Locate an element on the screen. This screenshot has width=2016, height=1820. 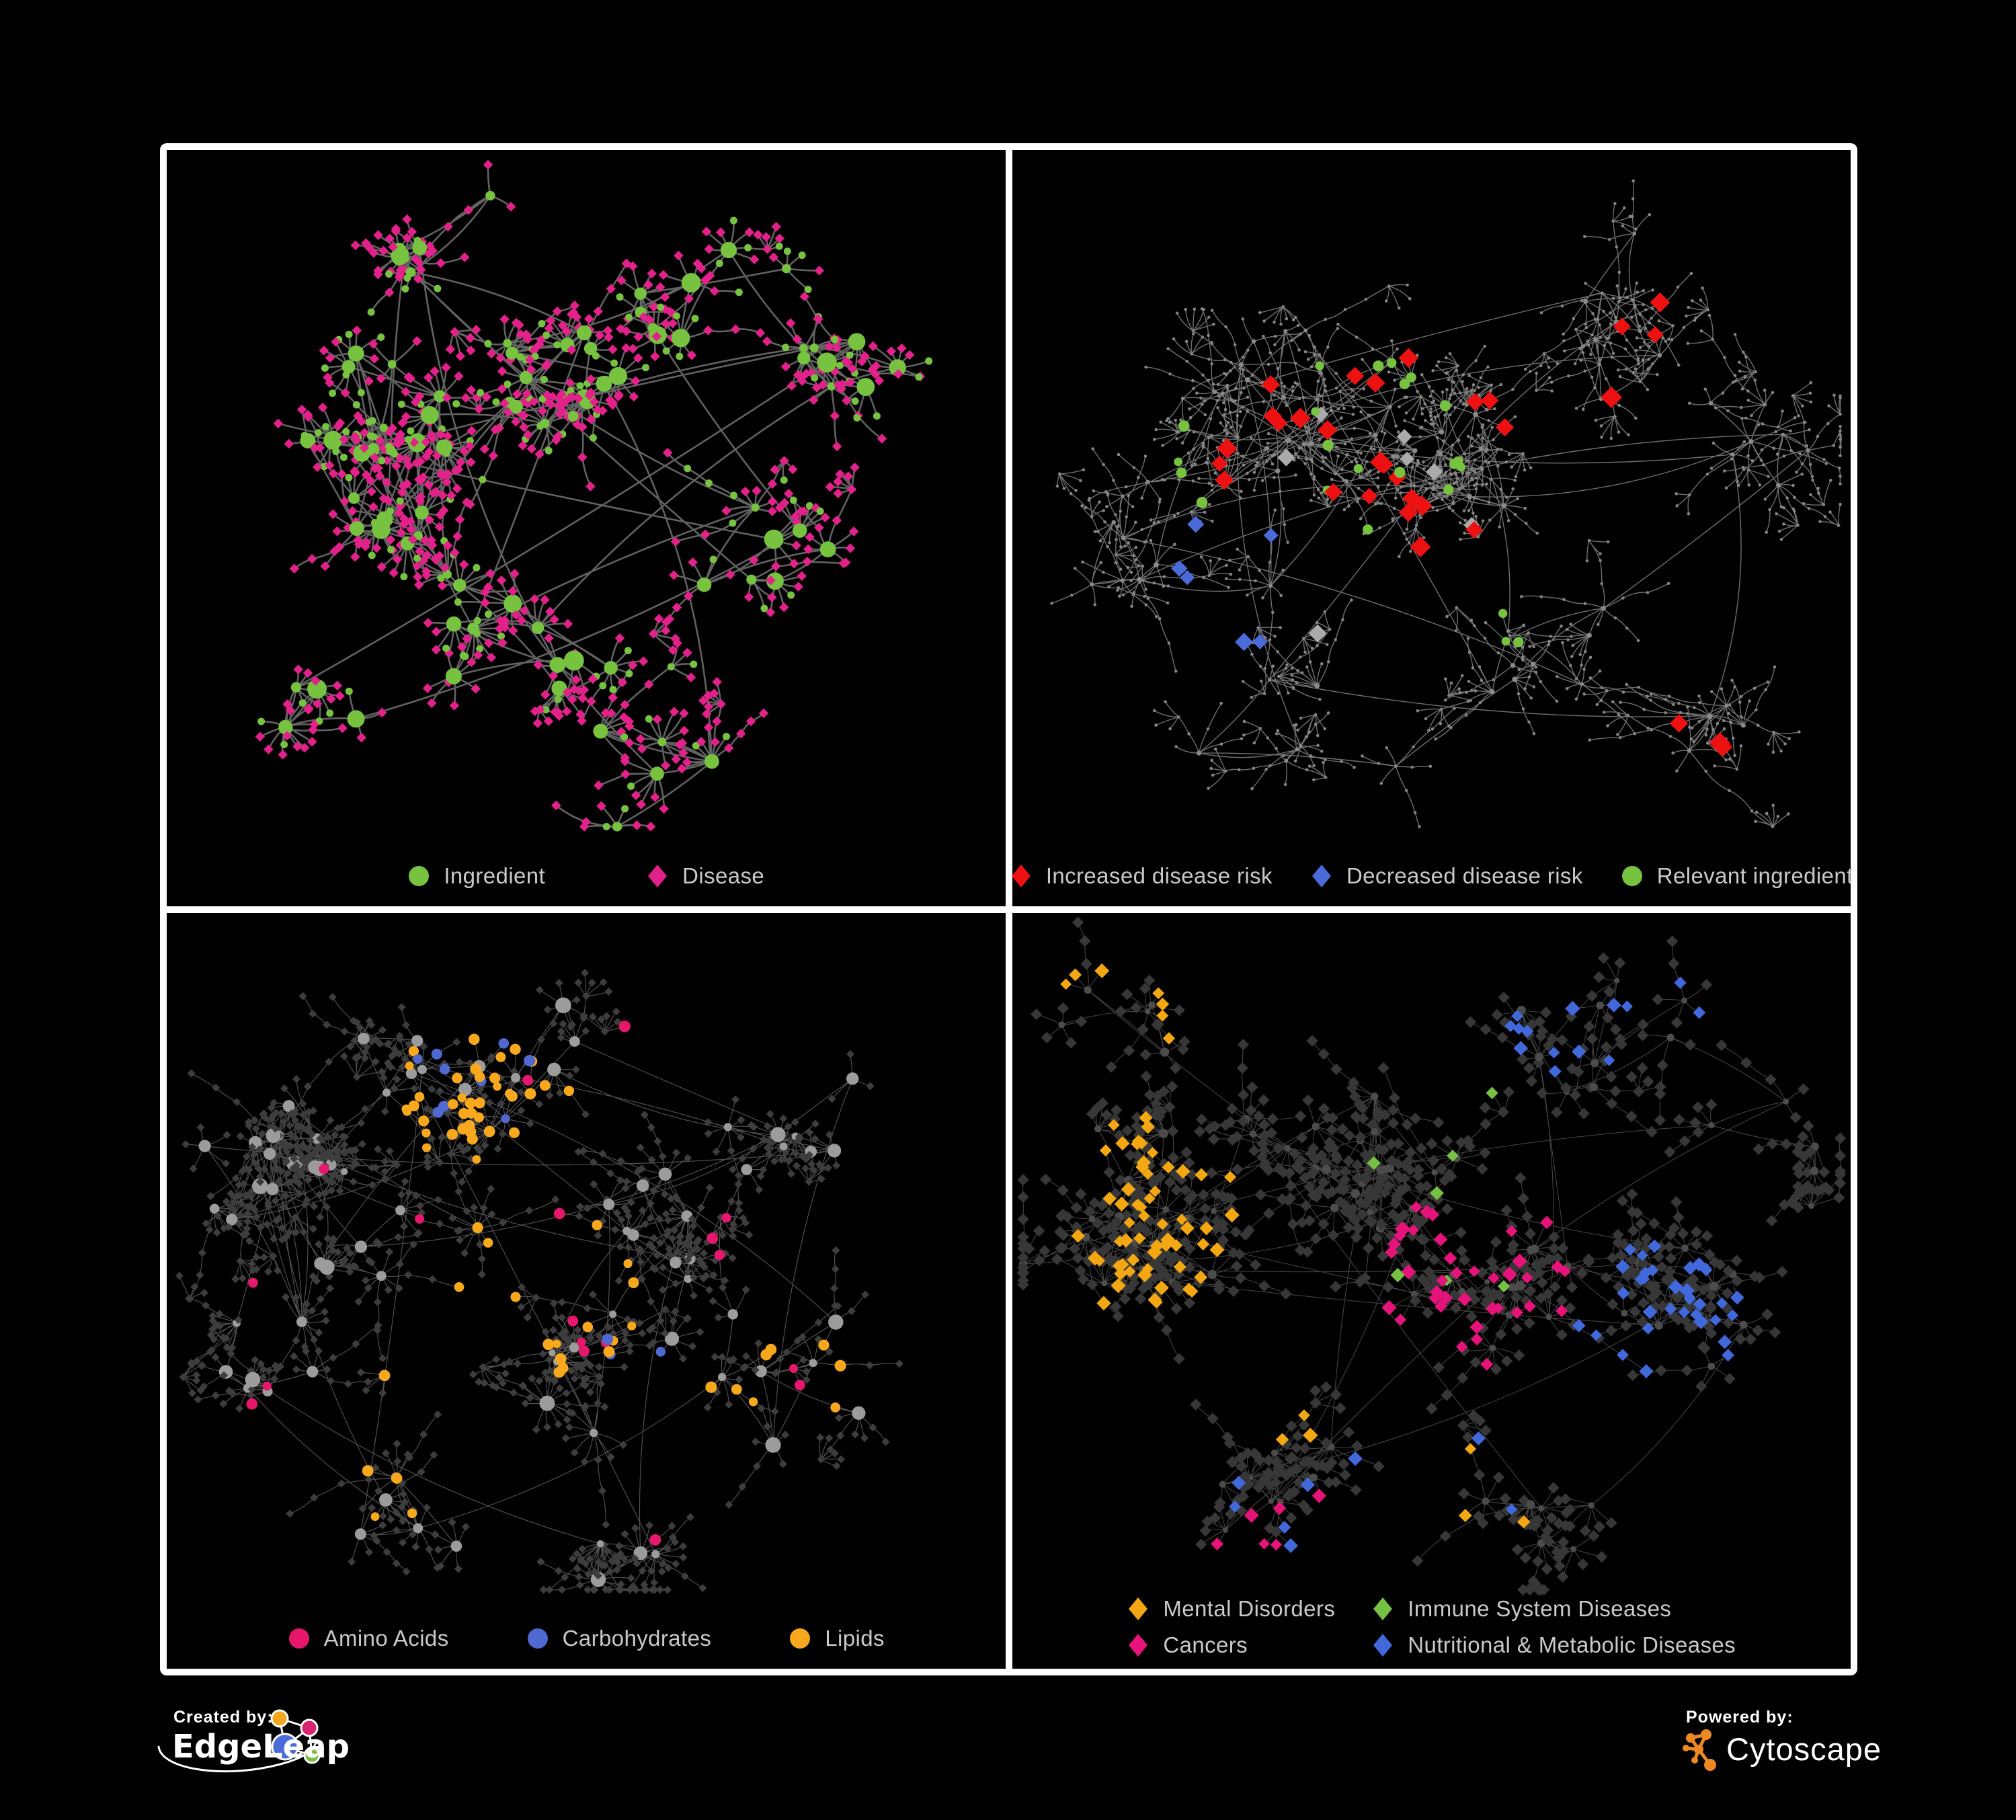
edgeleap-logo is located at coordinates (239, 1741).